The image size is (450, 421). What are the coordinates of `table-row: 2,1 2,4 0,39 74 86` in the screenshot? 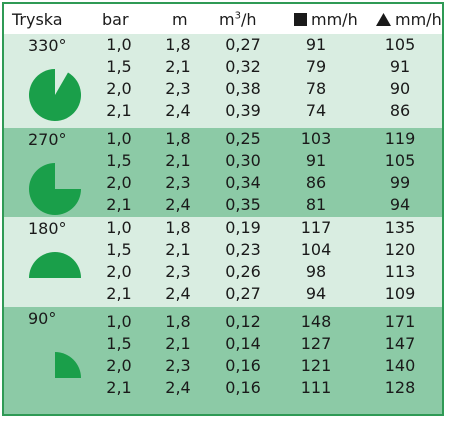 It's located at (223, 111).